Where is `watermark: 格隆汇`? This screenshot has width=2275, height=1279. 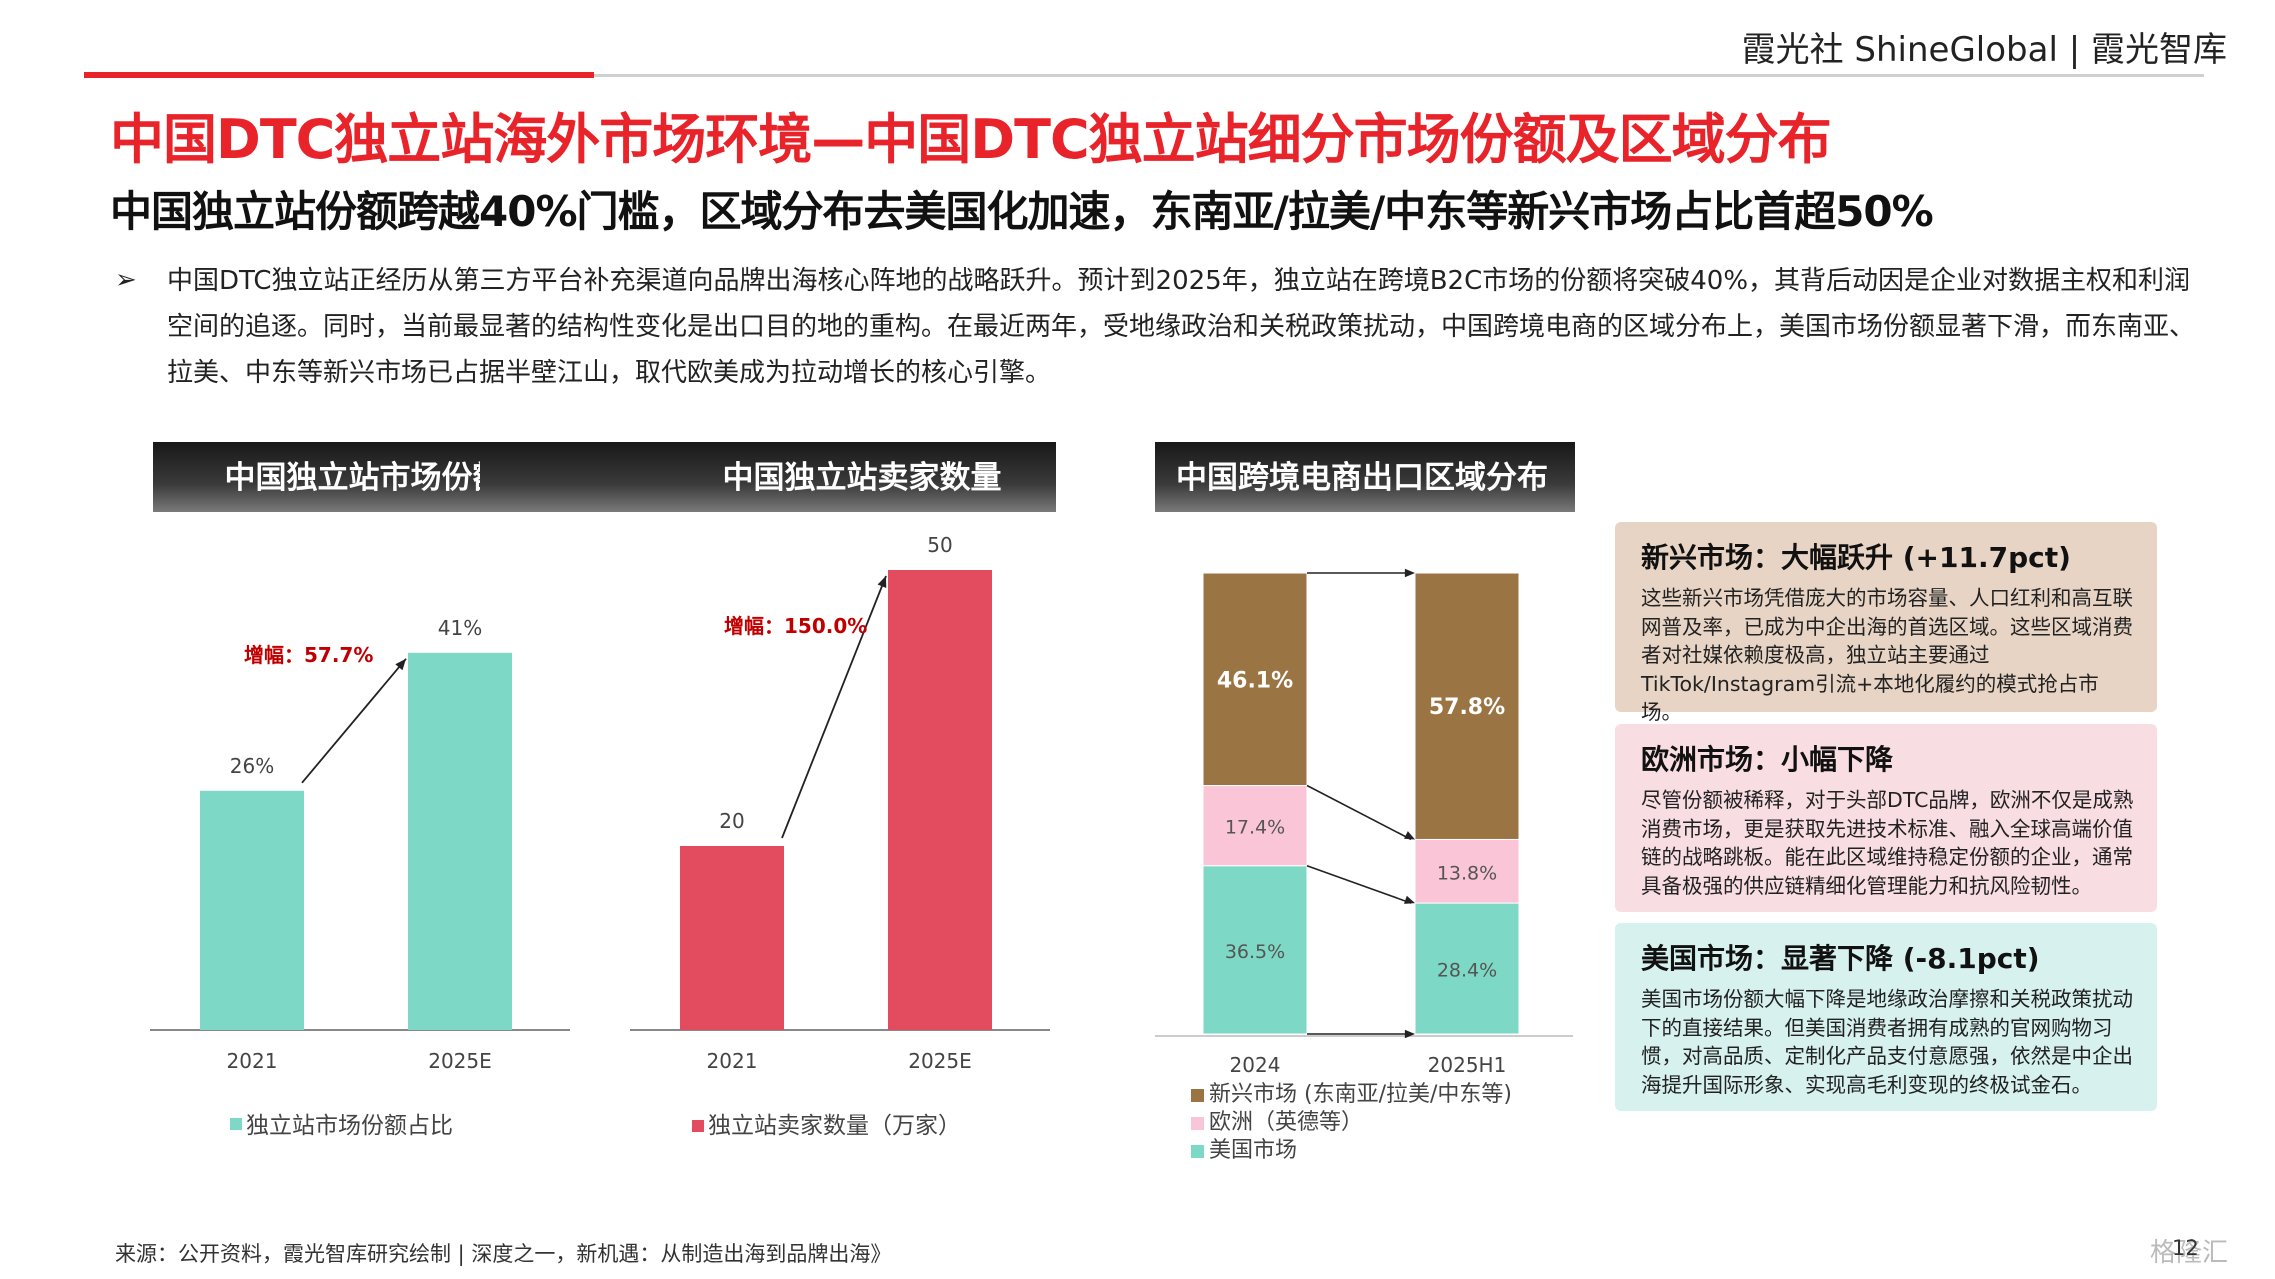 watermark: 格隆汇 is located at coordinates (2189, 1253).